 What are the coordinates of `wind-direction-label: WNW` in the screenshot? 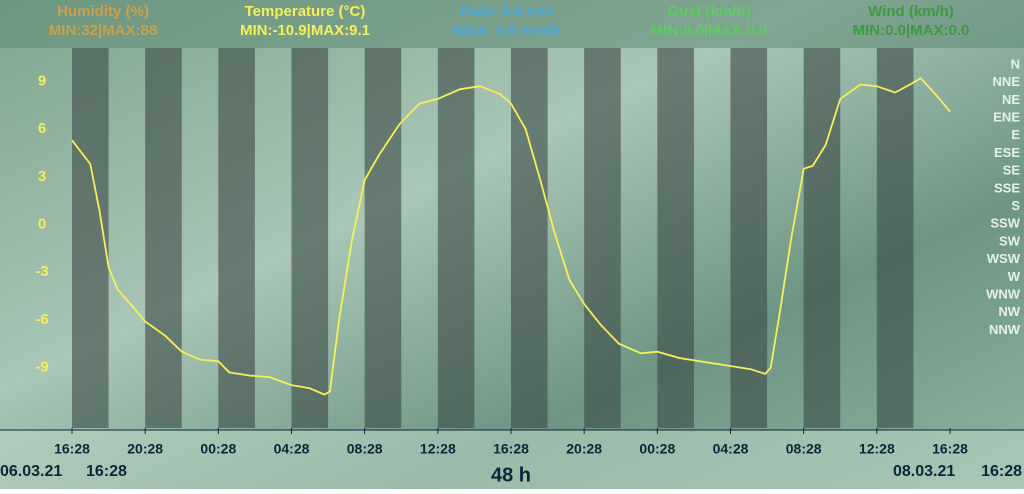 It's located at (1003, 294).